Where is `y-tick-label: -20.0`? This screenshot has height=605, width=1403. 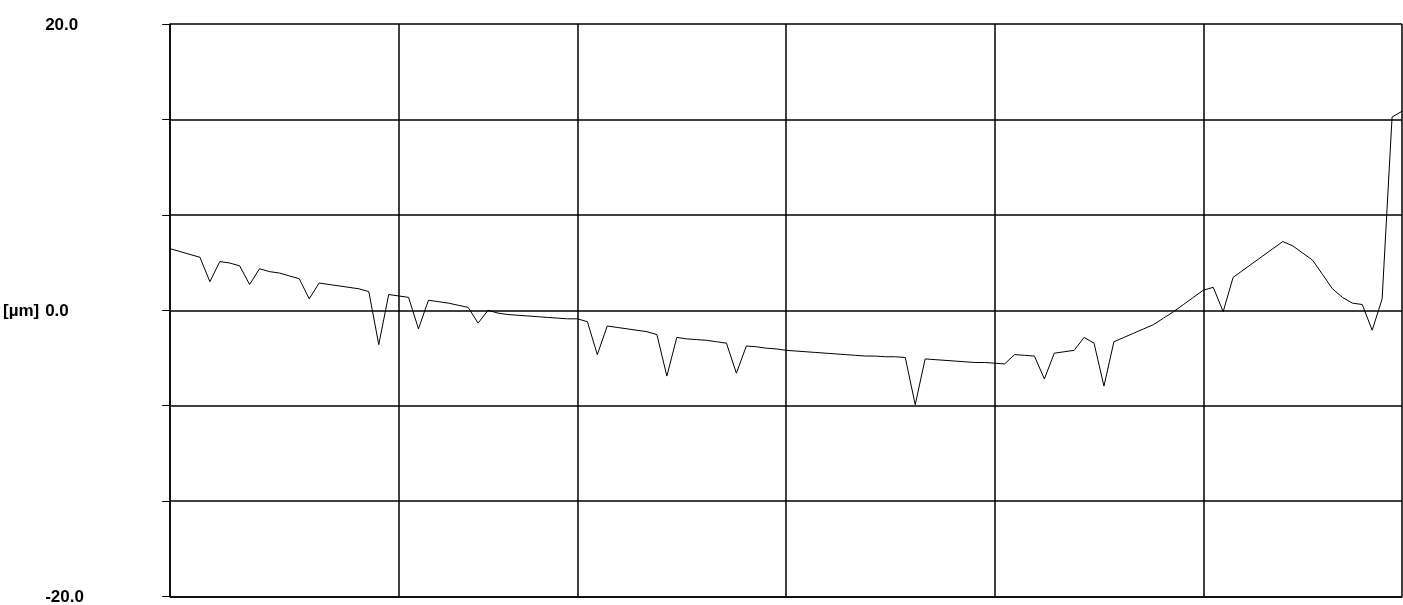 y-tick-label: -20.0 is located at coordinates (64, 596).